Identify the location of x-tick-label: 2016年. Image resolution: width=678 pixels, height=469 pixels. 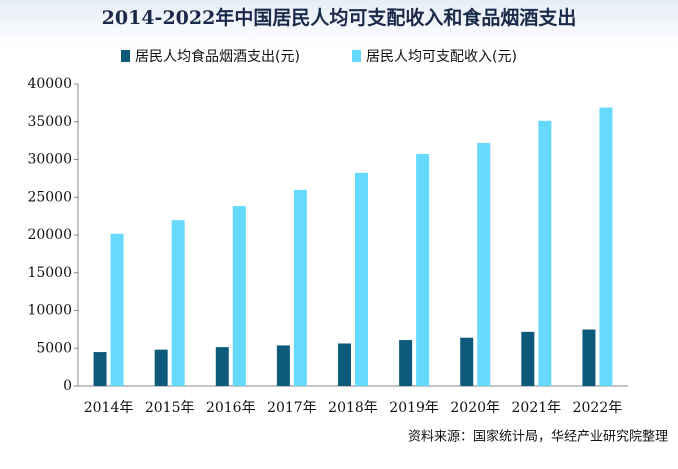
(231, 408).